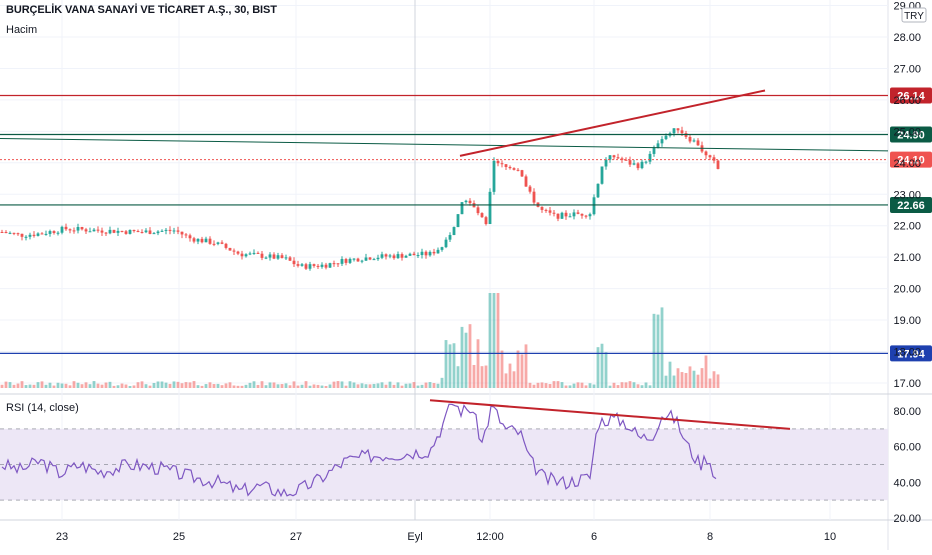 This screenshot has width=932, height=555. What do you see at coordinates (907, 132) in the screenshot?
I see `price-tick-label: 25.00` at bounding box center [907, 132].